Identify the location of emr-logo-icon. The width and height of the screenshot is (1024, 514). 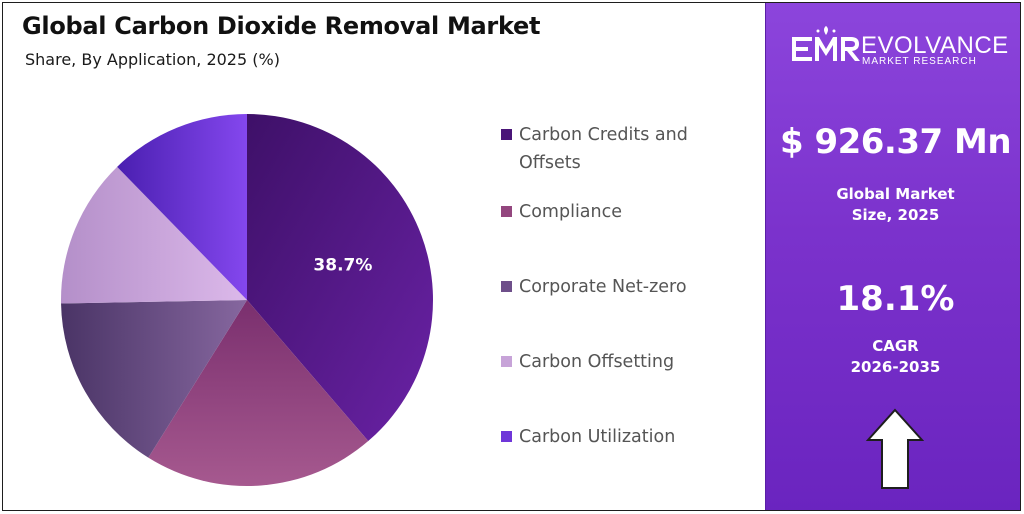
(826, 43).